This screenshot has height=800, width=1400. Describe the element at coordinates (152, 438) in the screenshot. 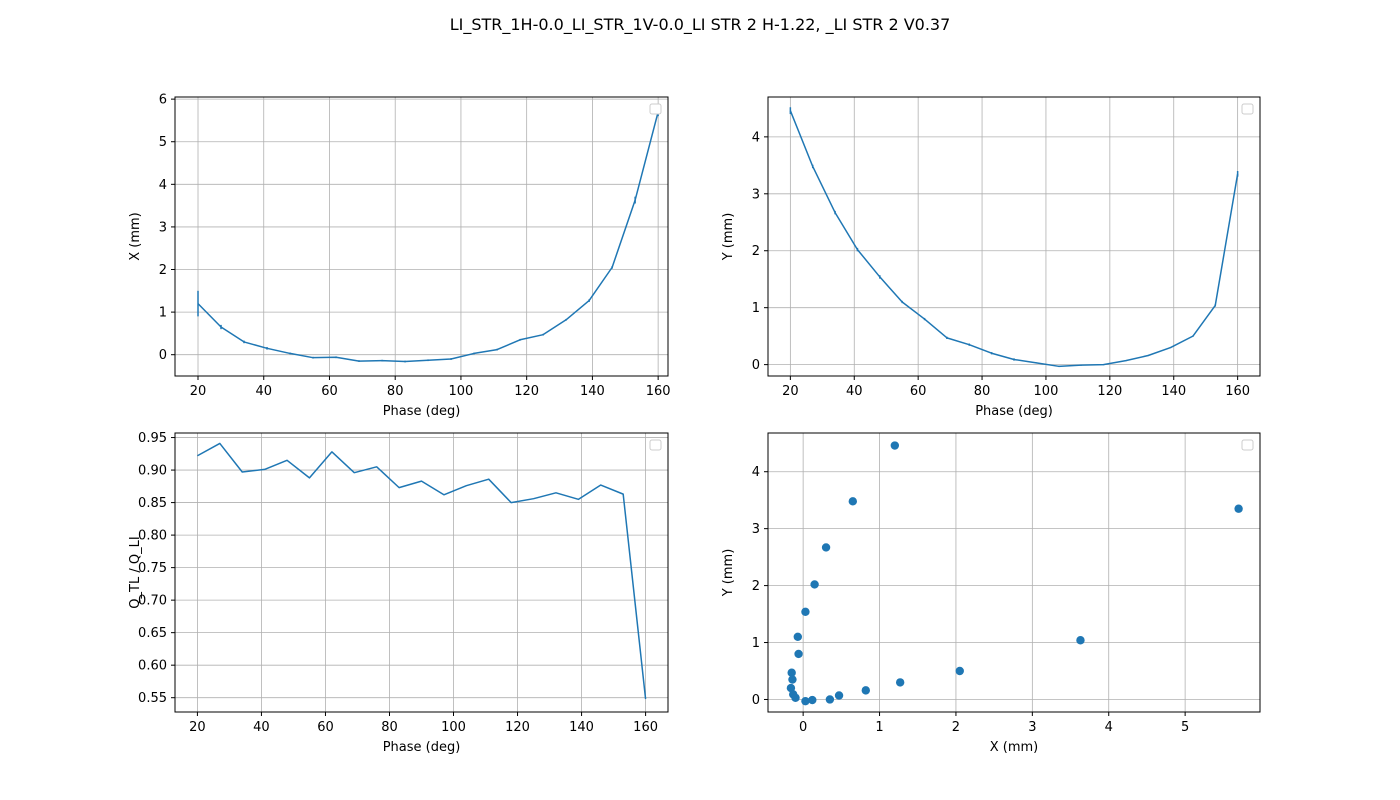

I see `y-tick-label: 0.95` at that location.